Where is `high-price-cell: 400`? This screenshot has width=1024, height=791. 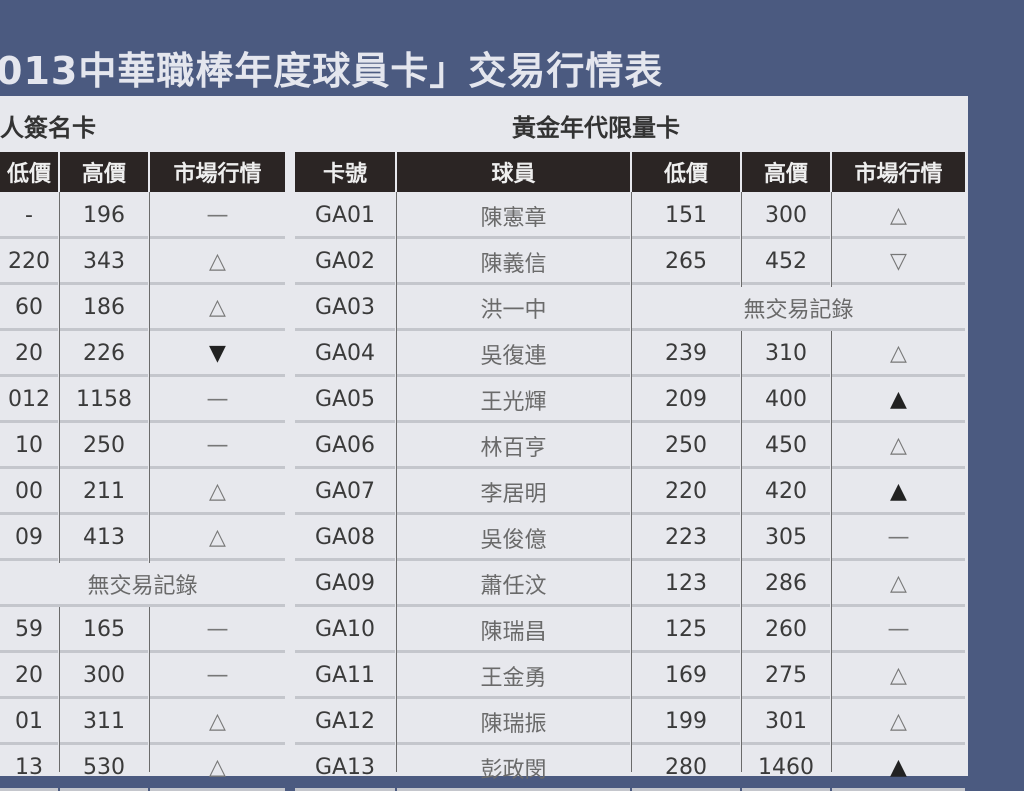
high-price-cell: 400 is located at coordinates (786, 401).